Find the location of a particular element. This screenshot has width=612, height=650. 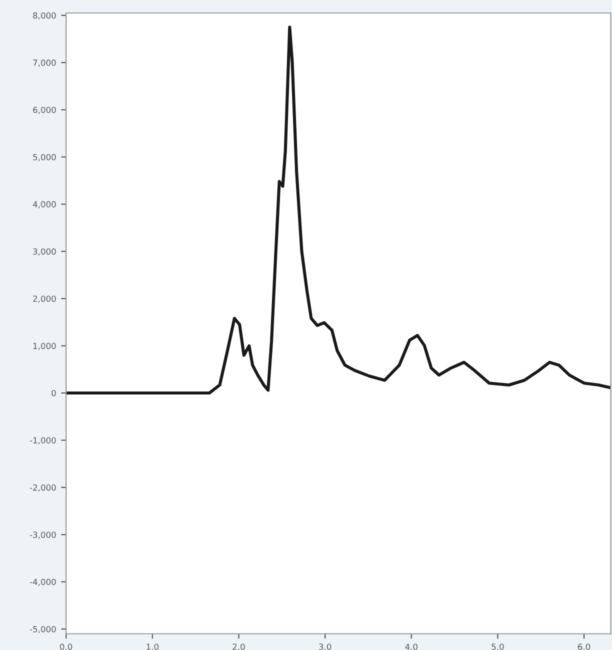

y-tick-label: -5,000 is located at coordinates (43, 630).